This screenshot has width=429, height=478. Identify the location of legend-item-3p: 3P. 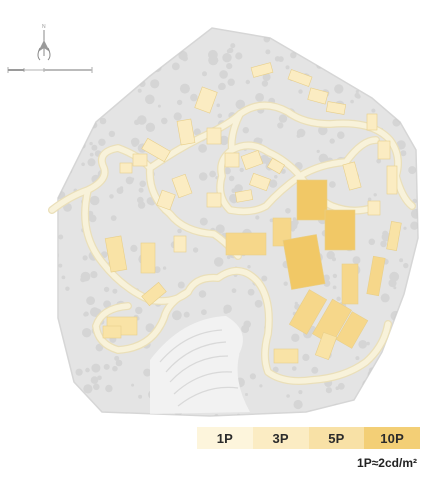
(280, 438).